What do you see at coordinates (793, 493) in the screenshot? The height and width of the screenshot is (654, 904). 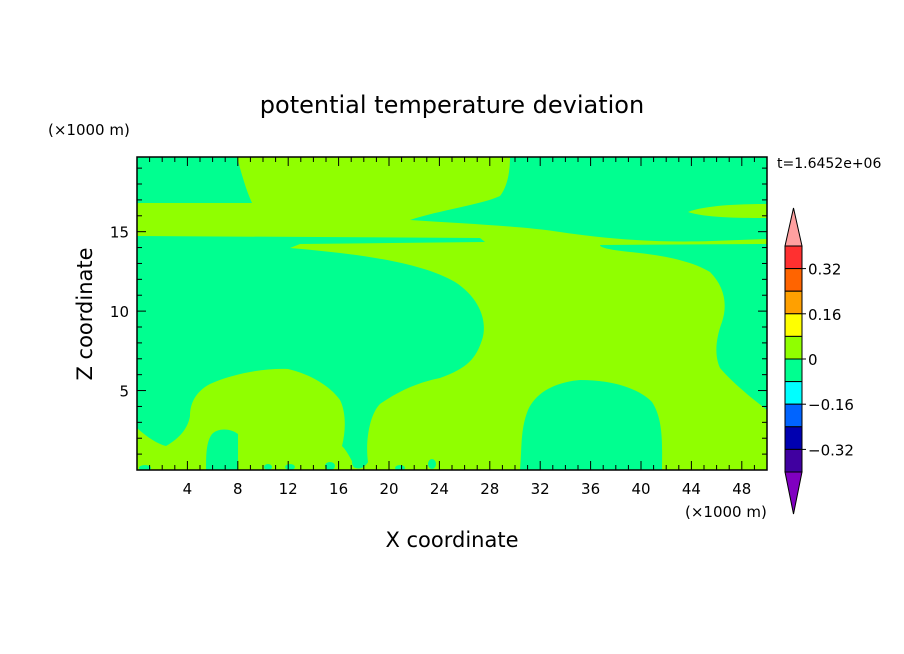 I see `colorbar-bottom-triangle` at bounding box center [793, 493].